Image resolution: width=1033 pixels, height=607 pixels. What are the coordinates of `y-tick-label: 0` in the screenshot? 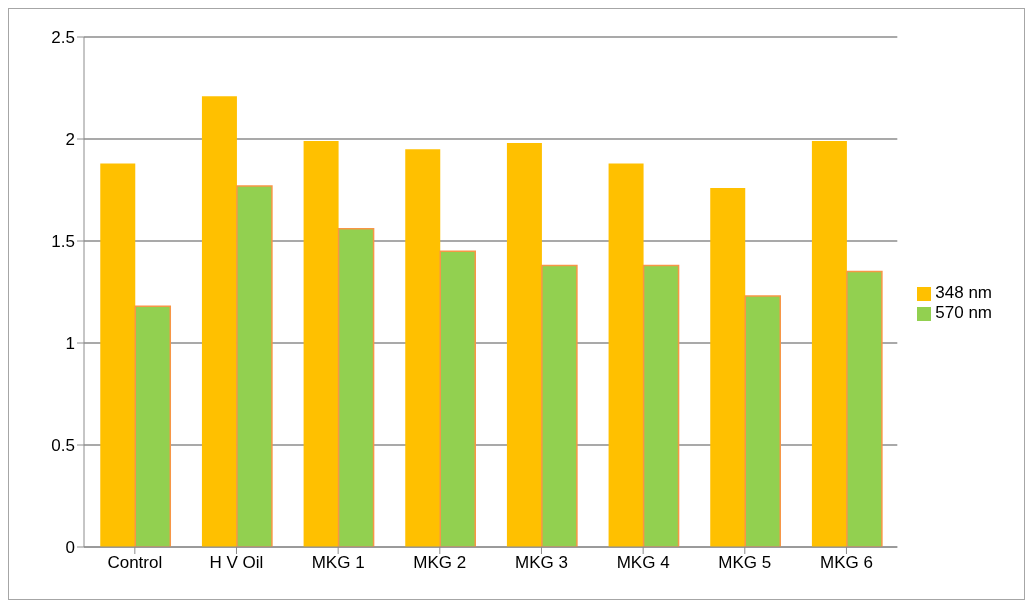 It's located at (70, 548).